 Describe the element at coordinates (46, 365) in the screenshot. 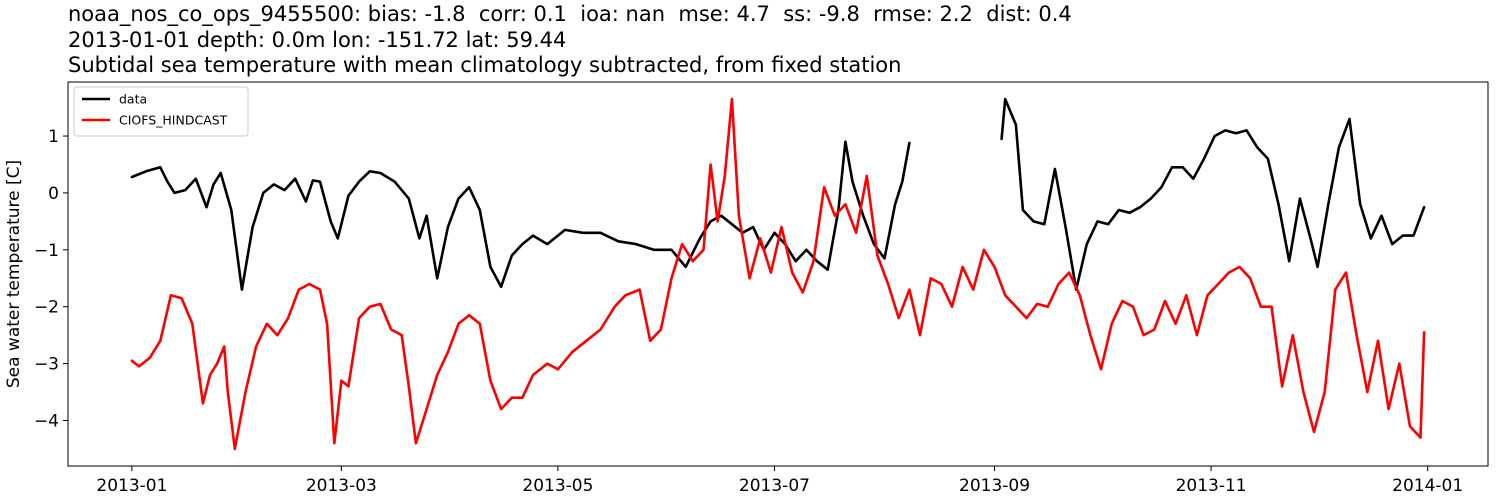

I see `y-tick-label: −3` at that location.